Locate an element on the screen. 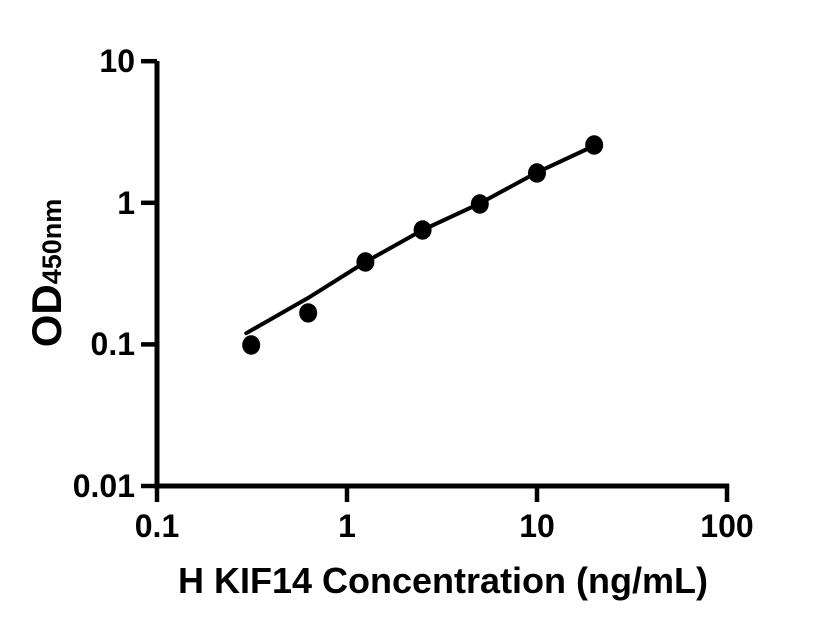 This screenshot has width=816, height=640. y-tick-label: 10 is located at coordinates (117, 61).